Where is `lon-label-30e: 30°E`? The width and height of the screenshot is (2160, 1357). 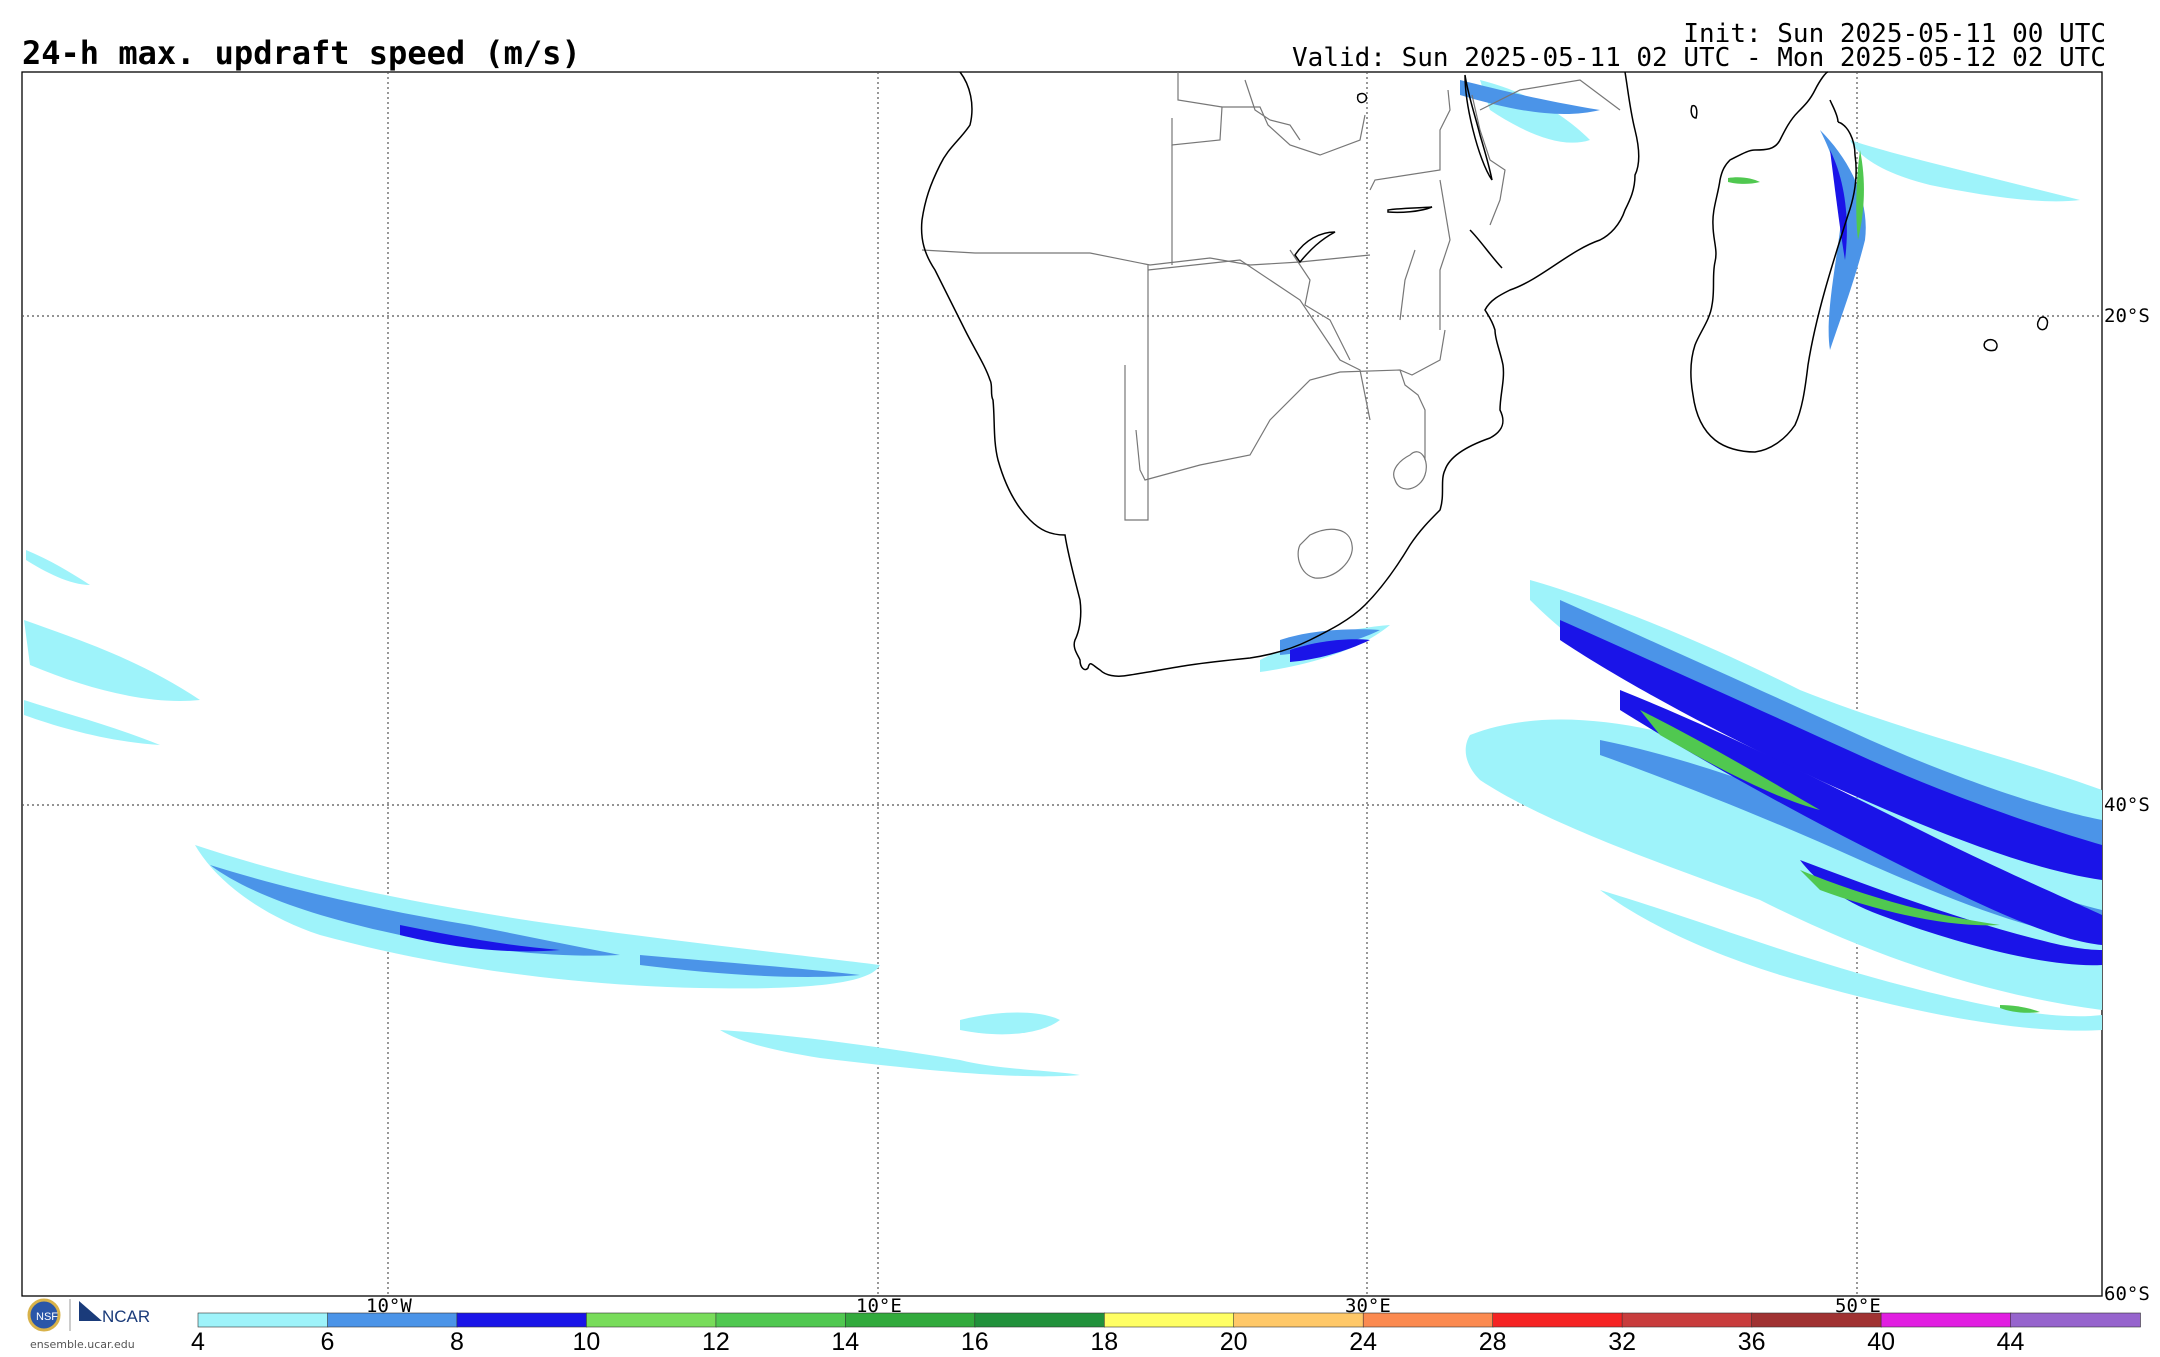
lon-label-30e: 30°E is located at coordinates (1368, 1306).